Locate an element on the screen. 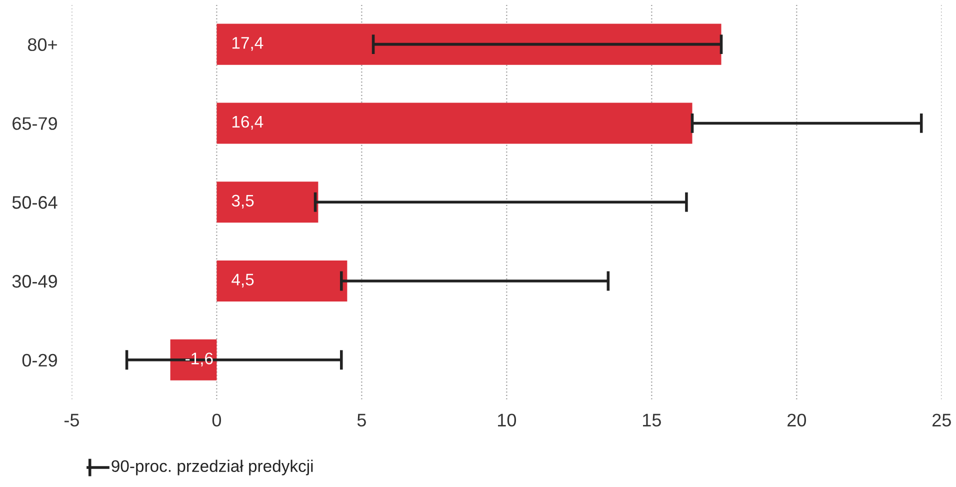 The height and width of the screenshot is (487, 956). text: 90-proc. przedział predykcji is located at coordinates (212, 468).